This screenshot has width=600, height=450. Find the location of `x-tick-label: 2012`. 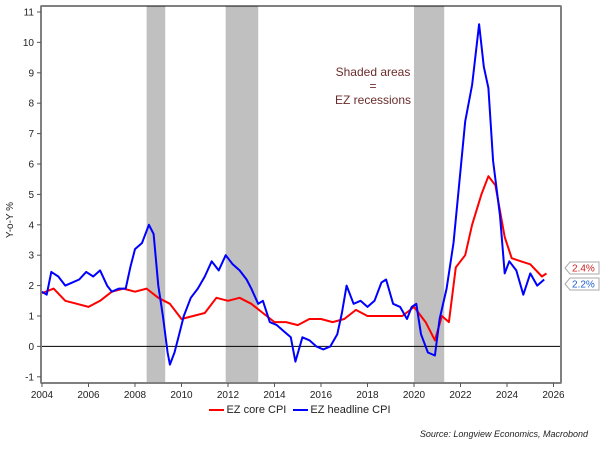

x-tick-label: 2012 is located at coordinates (228, 395).